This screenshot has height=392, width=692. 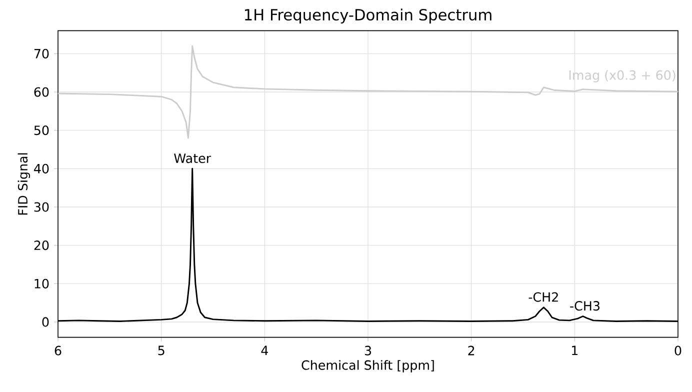 I want to click on y-tick-label: 10, so click(x=41, y=283).